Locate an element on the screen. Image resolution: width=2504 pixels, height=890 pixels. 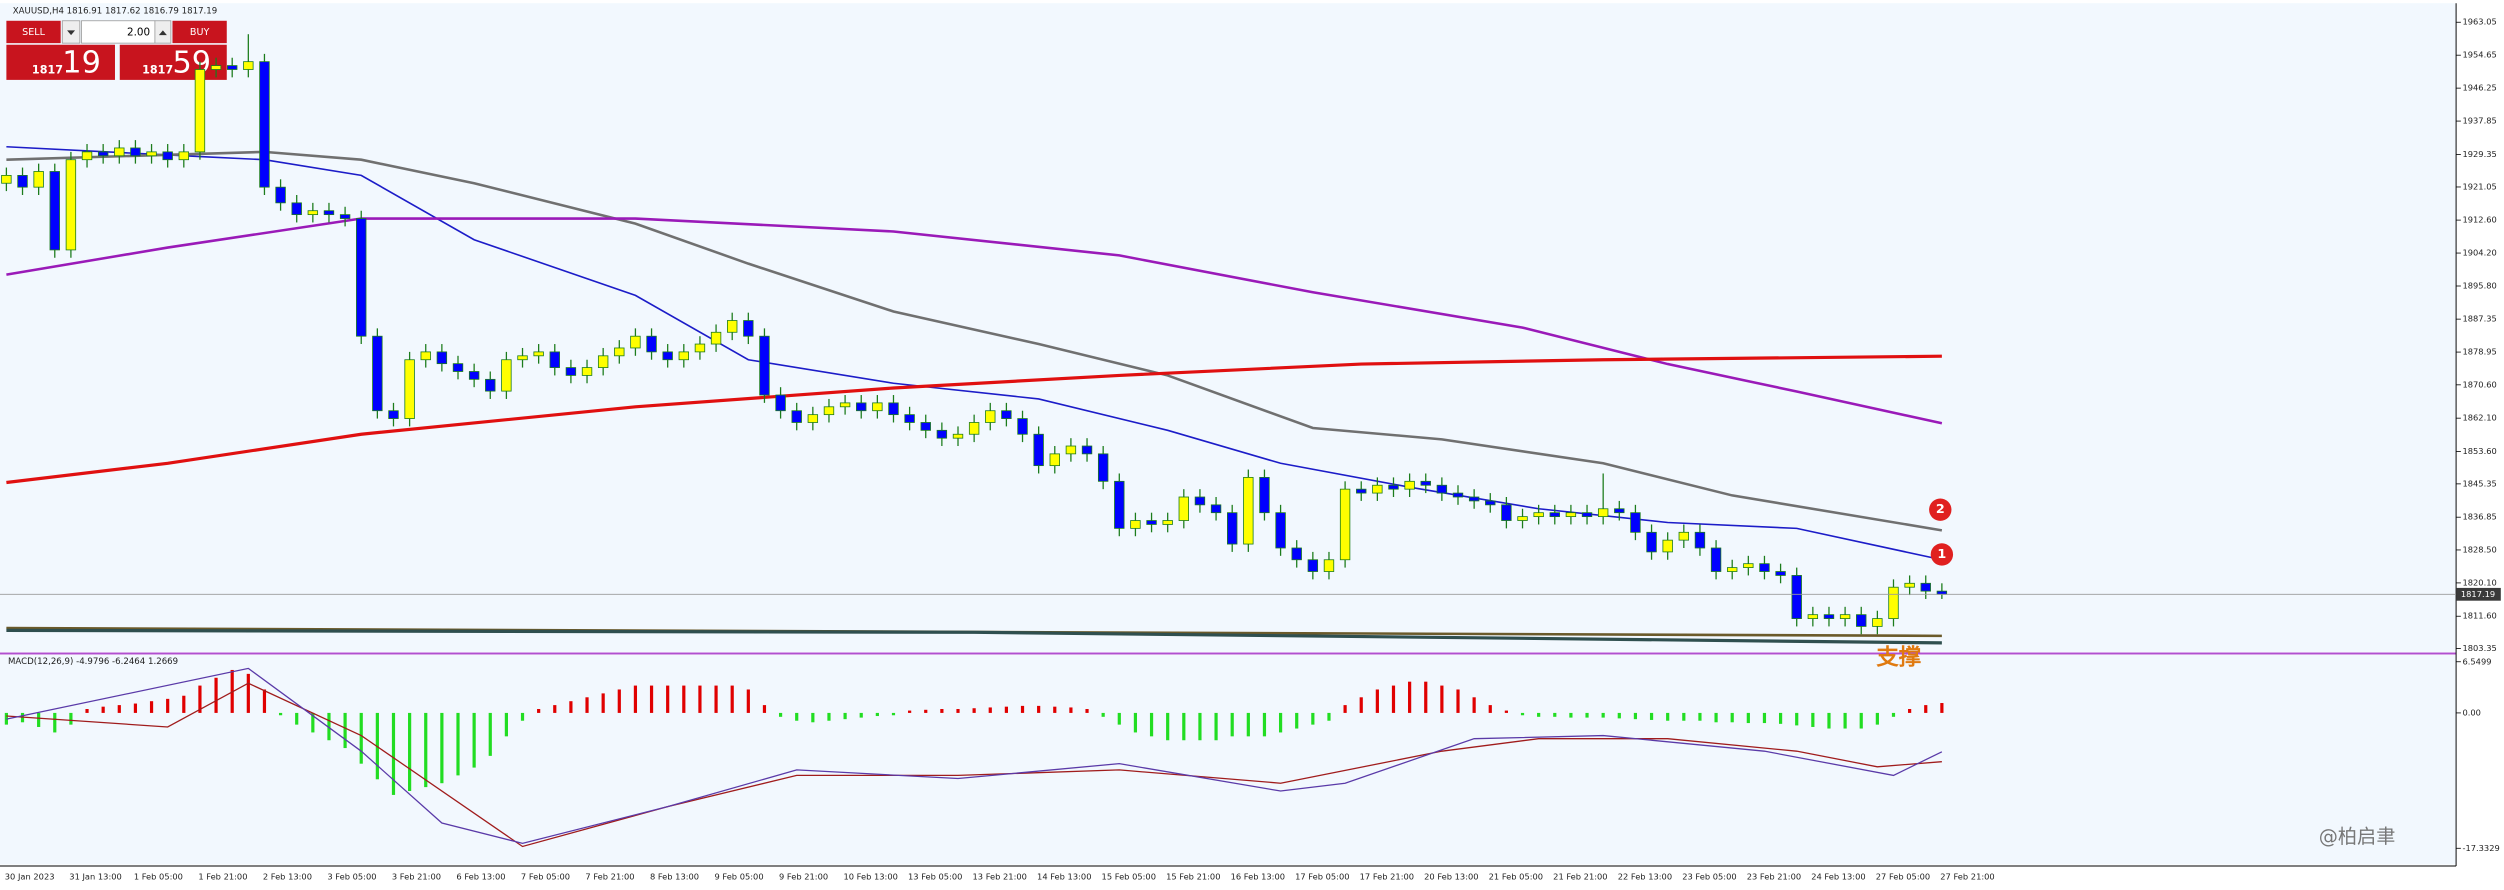
x-tick-label: 23 Feb 21:00 is located at coordinates (1774, 877).